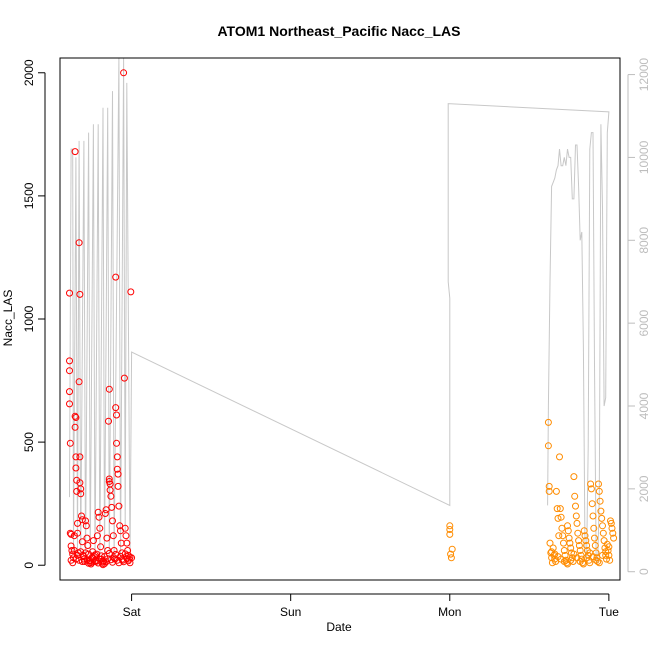 The width and height of the screenshot is (650, 650). Describe the element at coordinates (643, 75) in the screenshot. I see `y2-tick-label: 12000` at that location.